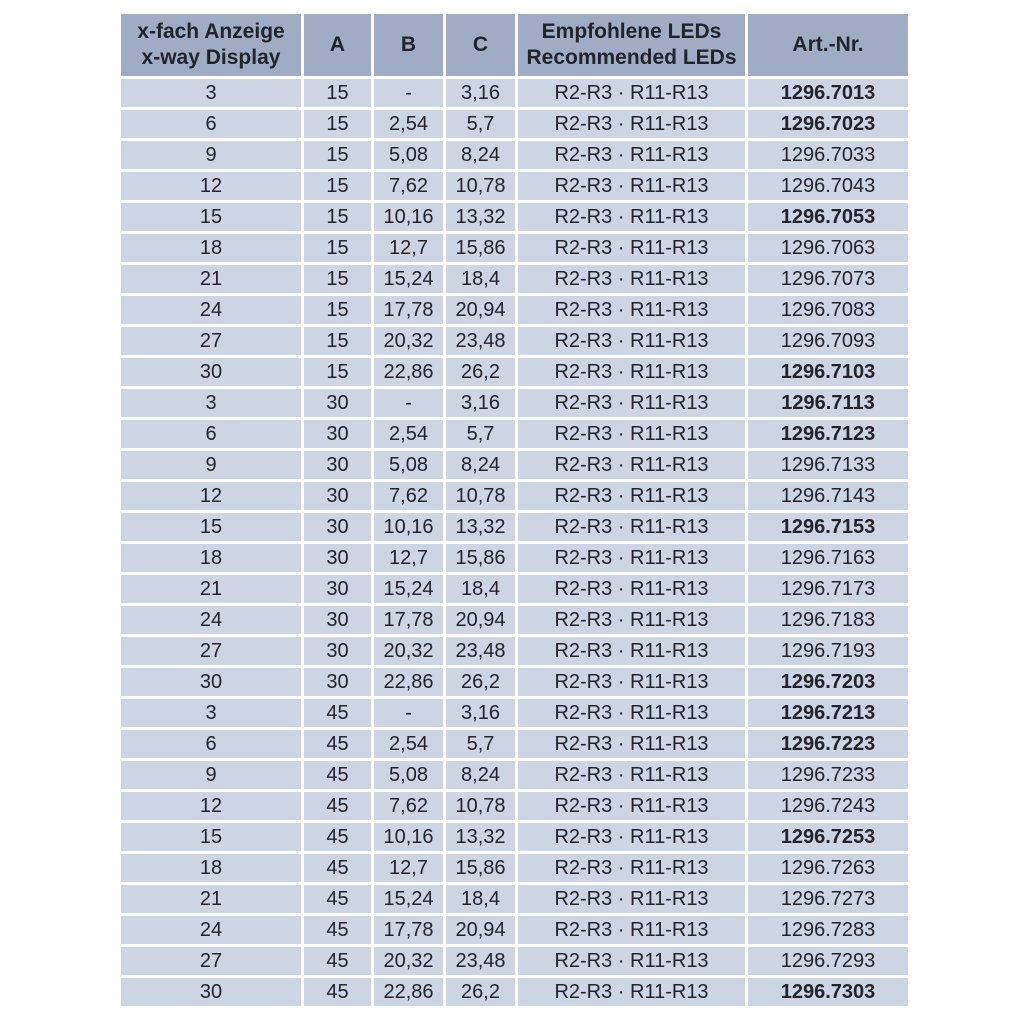 This screenshot has height=1024, width=1024. What do you see at coordinates (828, 279) in the screenshot?
I see `cell-art-nr: 1296.7073` at bounding box center [828, 279].